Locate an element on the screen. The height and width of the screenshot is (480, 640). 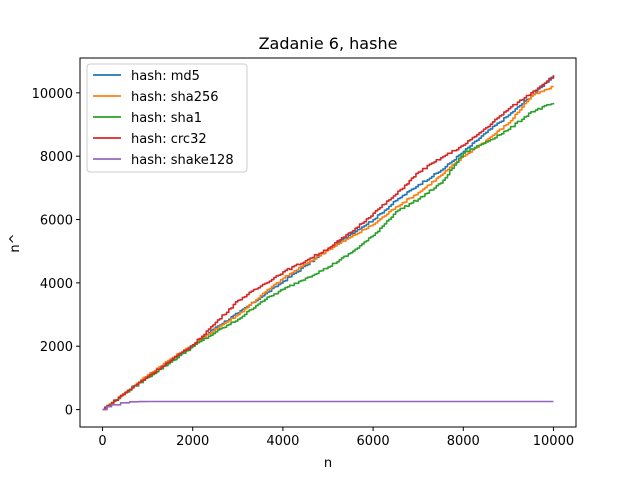
y-axis: 0 2000 4000 6000 8000 10000 is located at coordinates (56, 253).